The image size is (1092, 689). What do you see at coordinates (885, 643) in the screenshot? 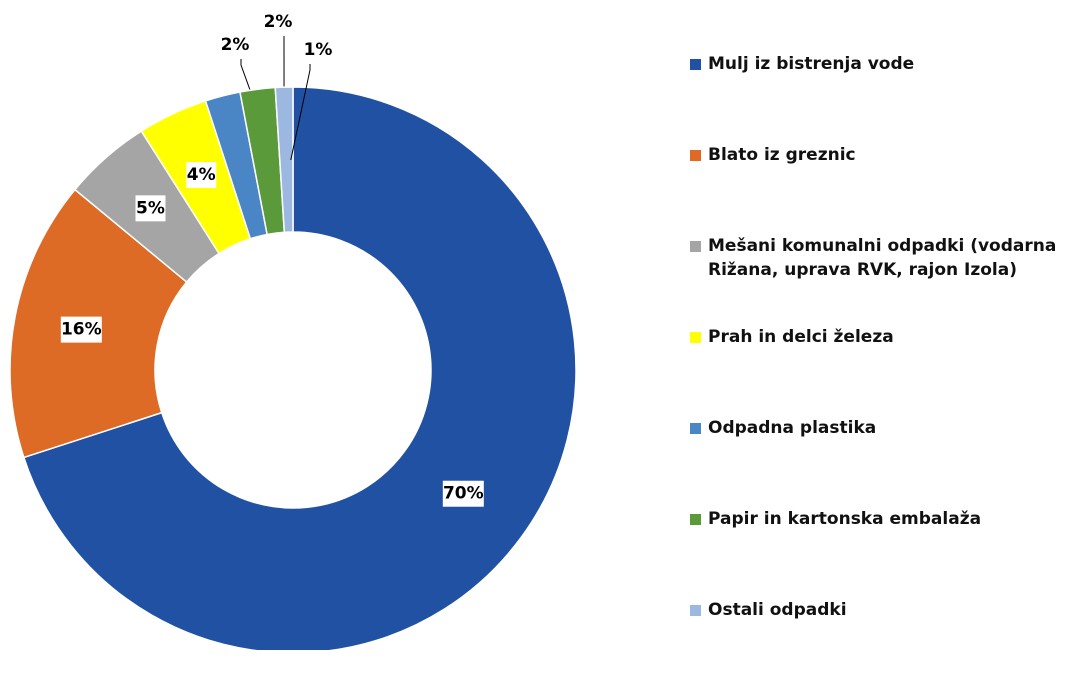
I see `legend-item: Ostali odpadki` at bounding box center [885, 643].